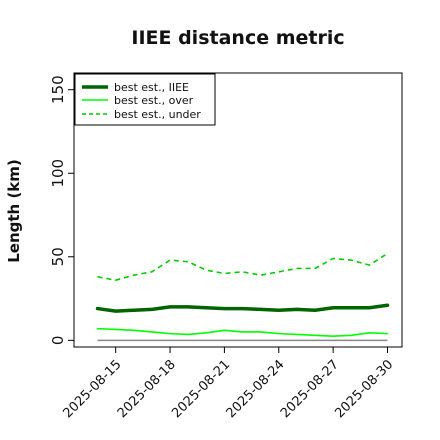  What do you see at coordinates (157, 114) in the screenshot?
I see `legend-label-under: best est., under` at bounding box center [157, 114].